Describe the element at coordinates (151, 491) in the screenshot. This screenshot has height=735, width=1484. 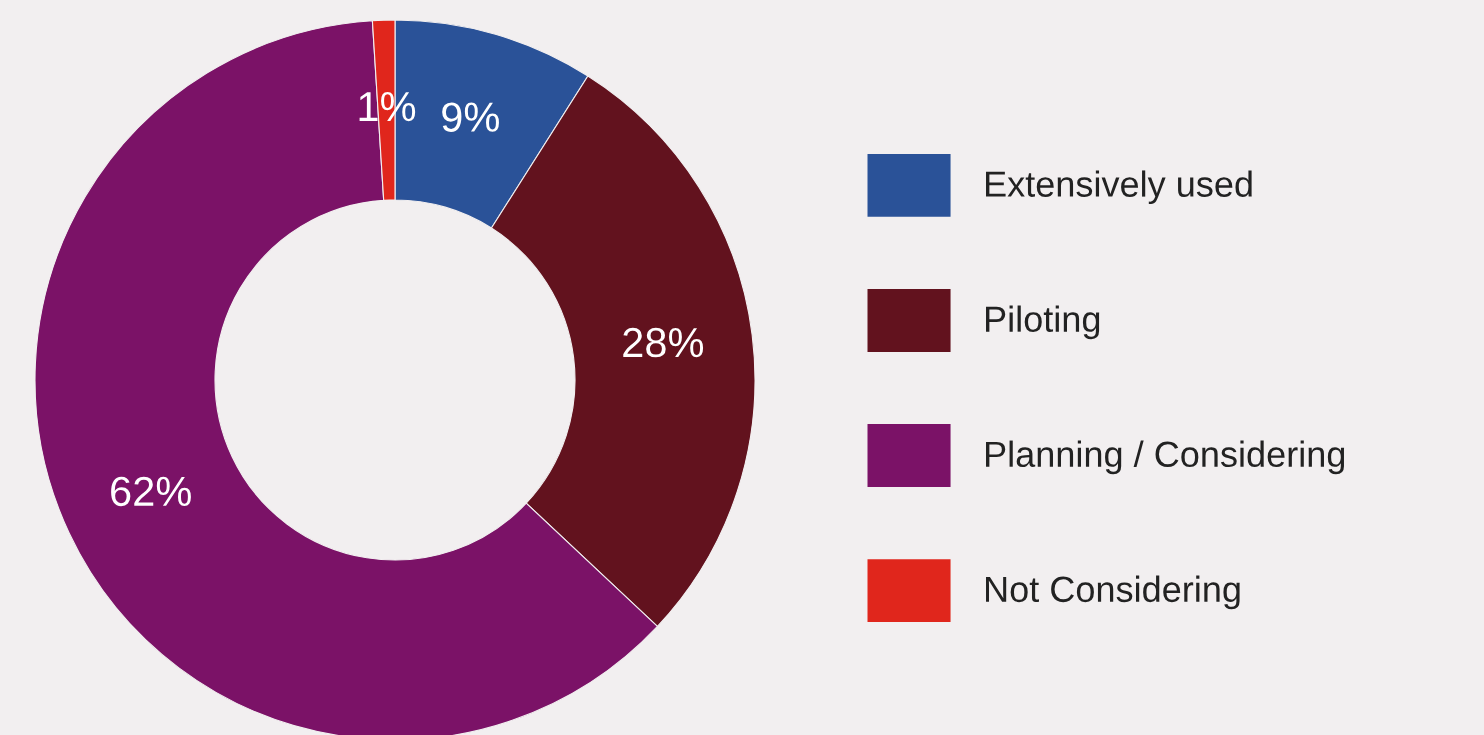
I see `data-label: 62%` at that location.